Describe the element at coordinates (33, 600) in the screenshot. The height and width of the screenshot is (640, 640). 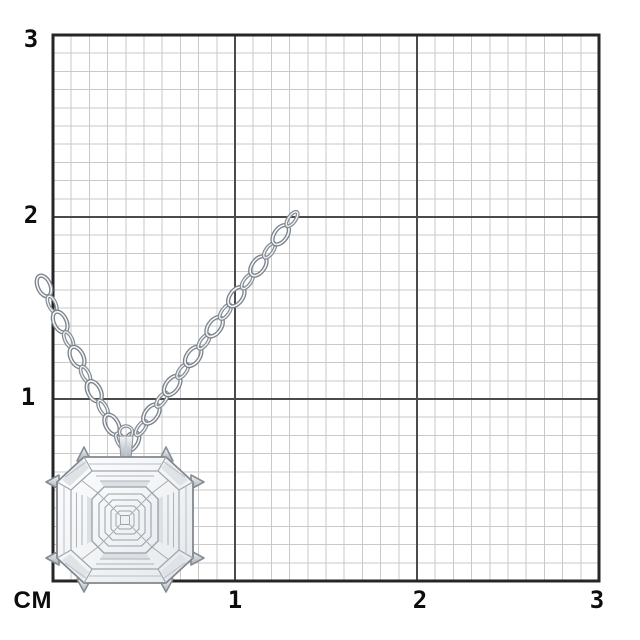
I see `unit-label-cm: СМ` at that location.